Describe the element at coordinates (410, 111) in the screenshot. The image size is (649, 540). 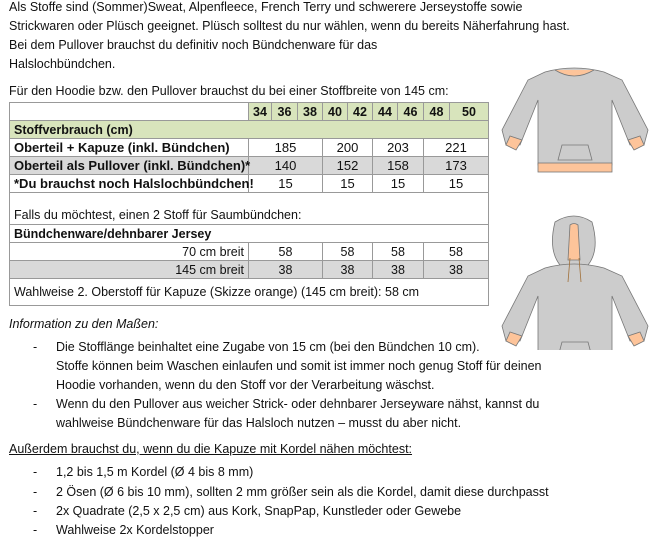
I see `size-header: 46` at that location.